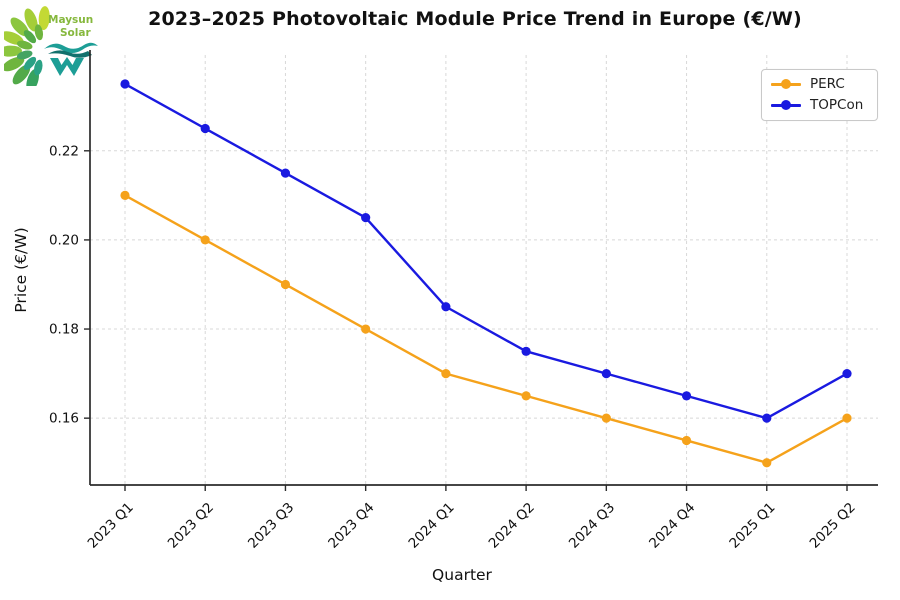 Image resolution: width=900 pixels, height=600 pixels. I want to click on x-tick-label: 2024 Q2, so click(512, 526).